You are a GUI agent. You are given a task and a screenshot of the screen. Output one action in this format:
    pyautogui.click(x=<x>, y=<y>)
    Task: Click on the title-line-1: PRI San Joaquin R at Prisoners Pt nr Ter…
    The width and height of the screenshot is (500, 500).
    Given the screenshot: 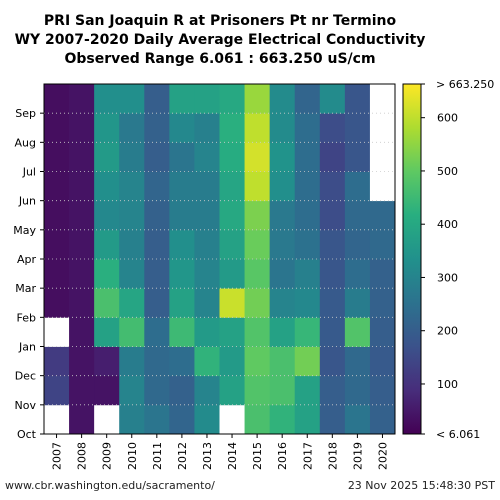 What is the action you would take?
    pyautogui.click(x=220, y=21)
    